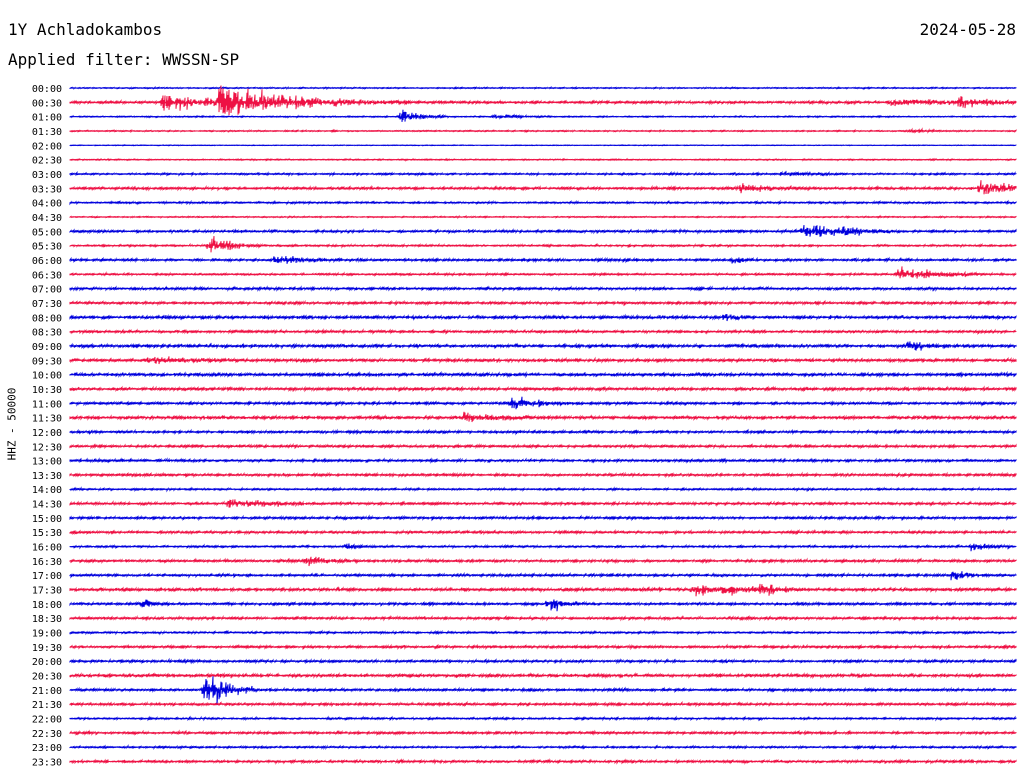 The height and width of the screenshot is (780, 1024). I want to click on trace-time-label: 14:00, so click(47, 490).